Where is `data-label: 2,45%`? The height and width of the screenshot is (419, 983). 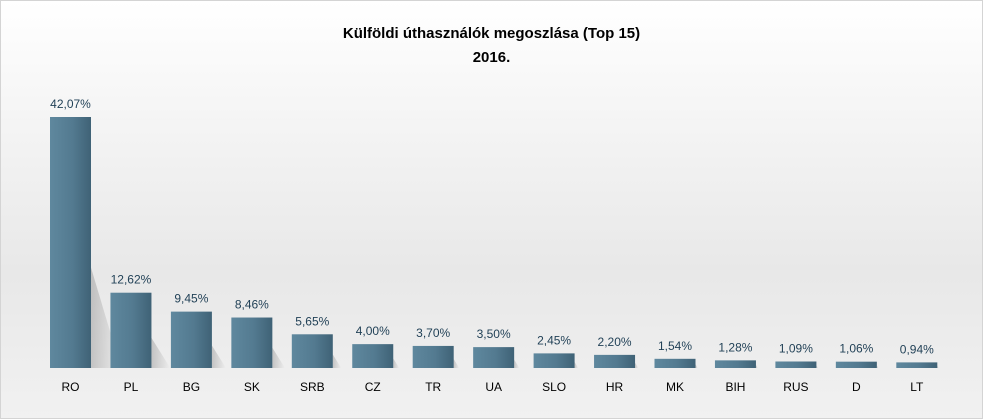
data-label: 2,45% is located at coordinates (554, 340).